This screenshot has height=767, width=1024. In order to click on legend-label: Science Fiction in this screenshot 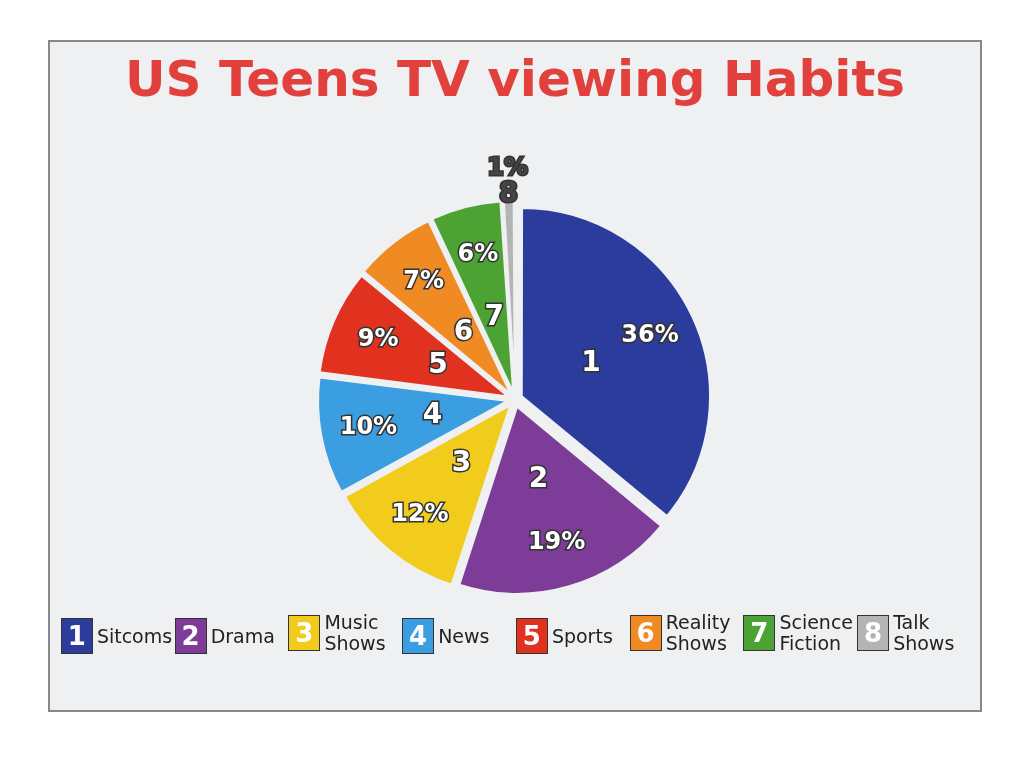, I will do `click(817, 632)`.